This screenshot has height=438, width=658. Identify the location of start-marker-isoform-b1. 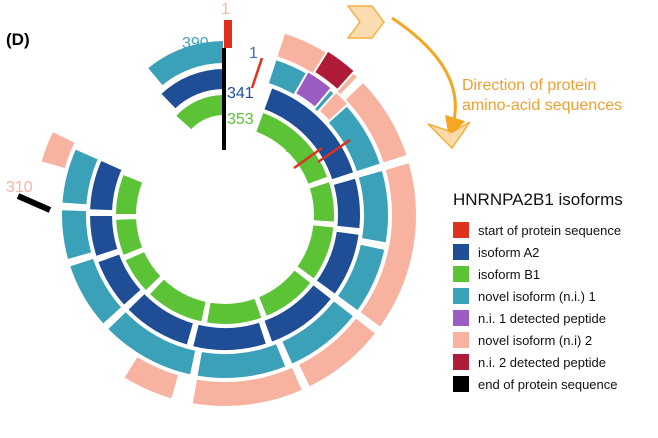
(308, 158).